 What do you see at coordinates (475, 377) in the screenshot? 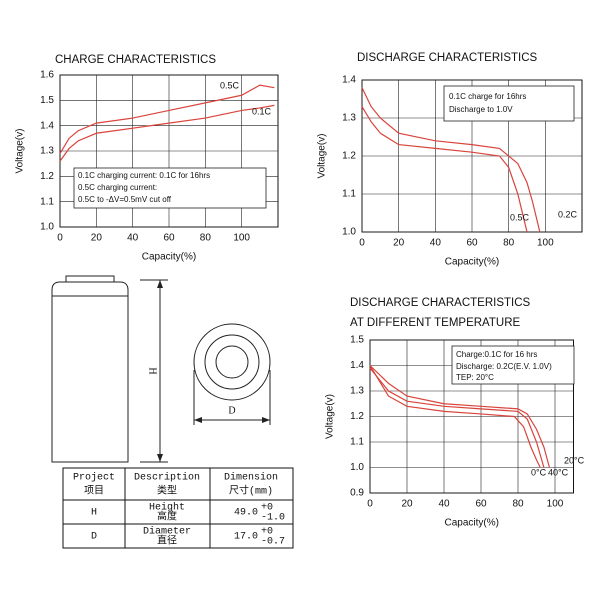
I see `annotation: TEP: 20°C` at bounding box center [475, 377].